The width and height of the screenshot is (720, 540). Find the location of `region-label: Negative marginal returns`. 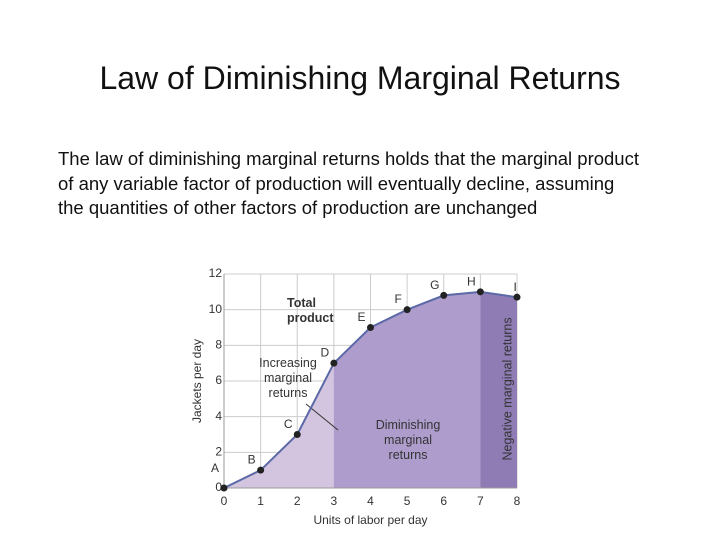

region-label: Negative marginal returns is located at coordinates (507, 389).